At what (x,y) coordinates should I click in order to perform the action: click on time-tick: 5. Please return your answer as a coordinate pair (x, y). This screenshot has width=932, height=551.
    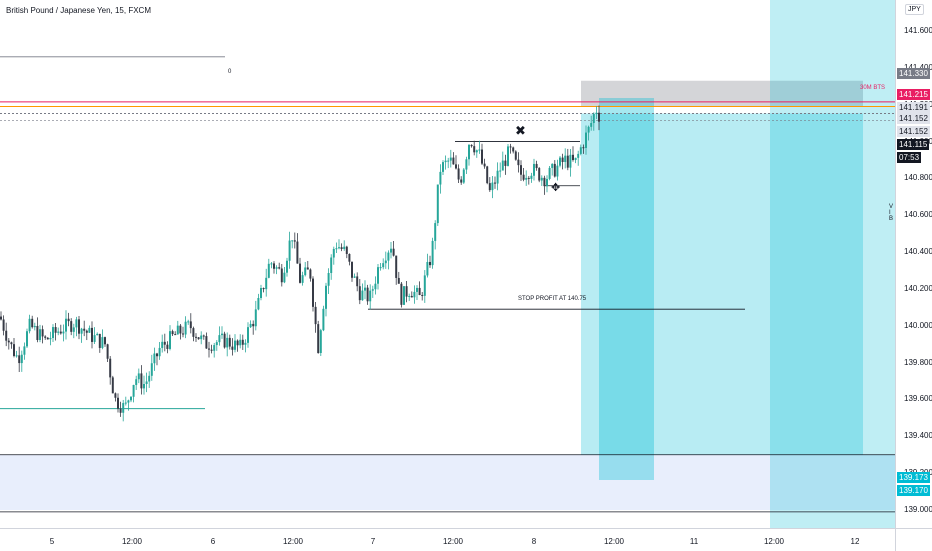
    Looking at the image, I should click on (52, 541).